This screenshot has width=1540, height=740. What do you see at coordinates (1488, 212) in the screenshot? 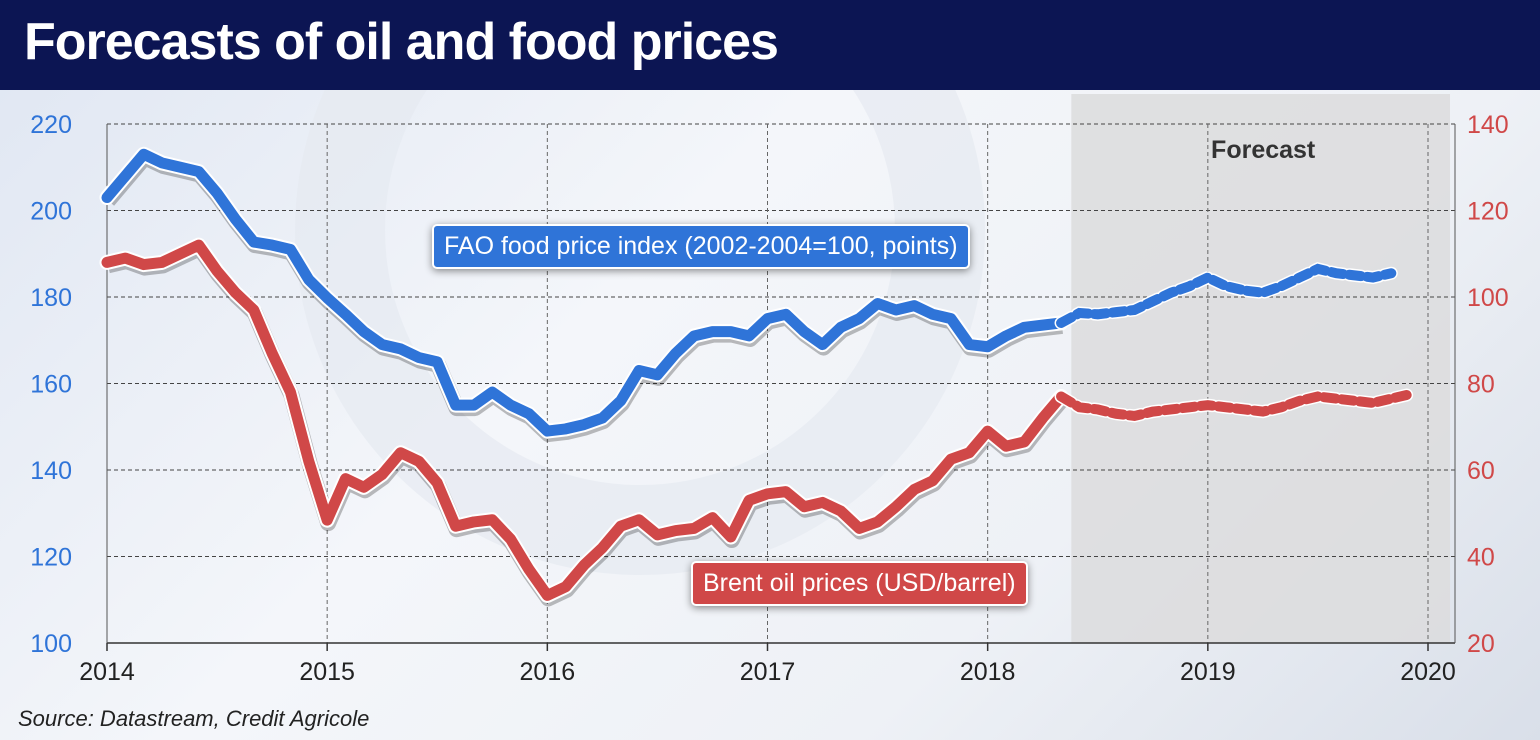
I see `y-right-tick-label: 120` at bounding box center [1488, 212].